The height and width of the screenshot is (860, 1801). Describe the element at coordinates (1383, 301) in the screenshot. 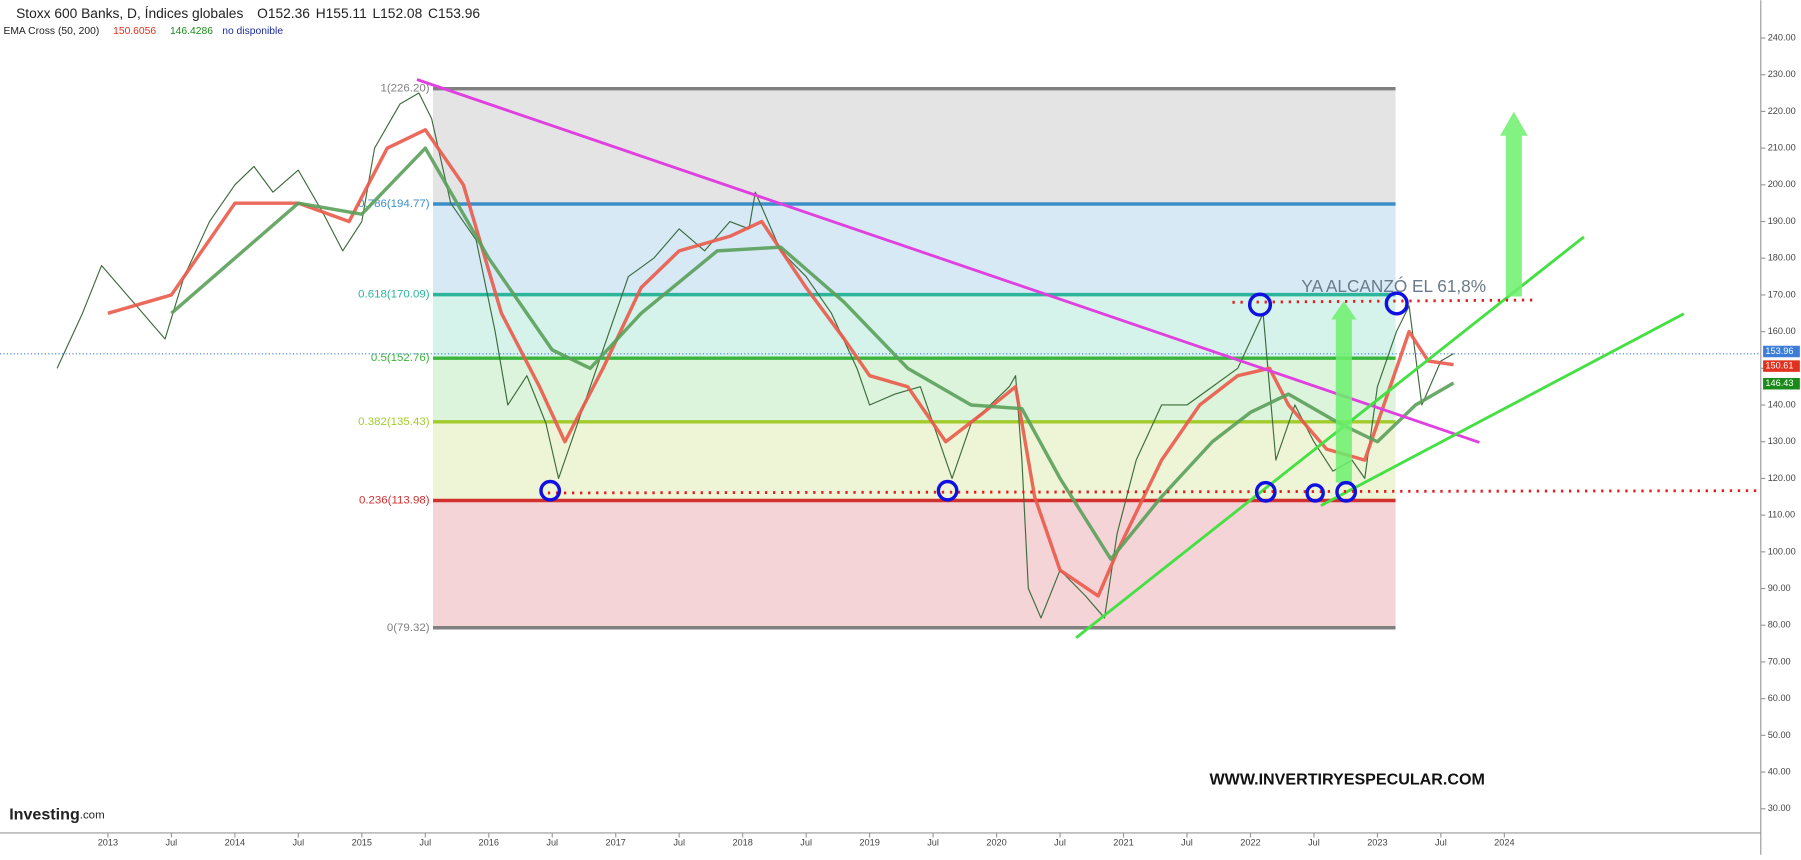

I see `resistance-line` at that location.